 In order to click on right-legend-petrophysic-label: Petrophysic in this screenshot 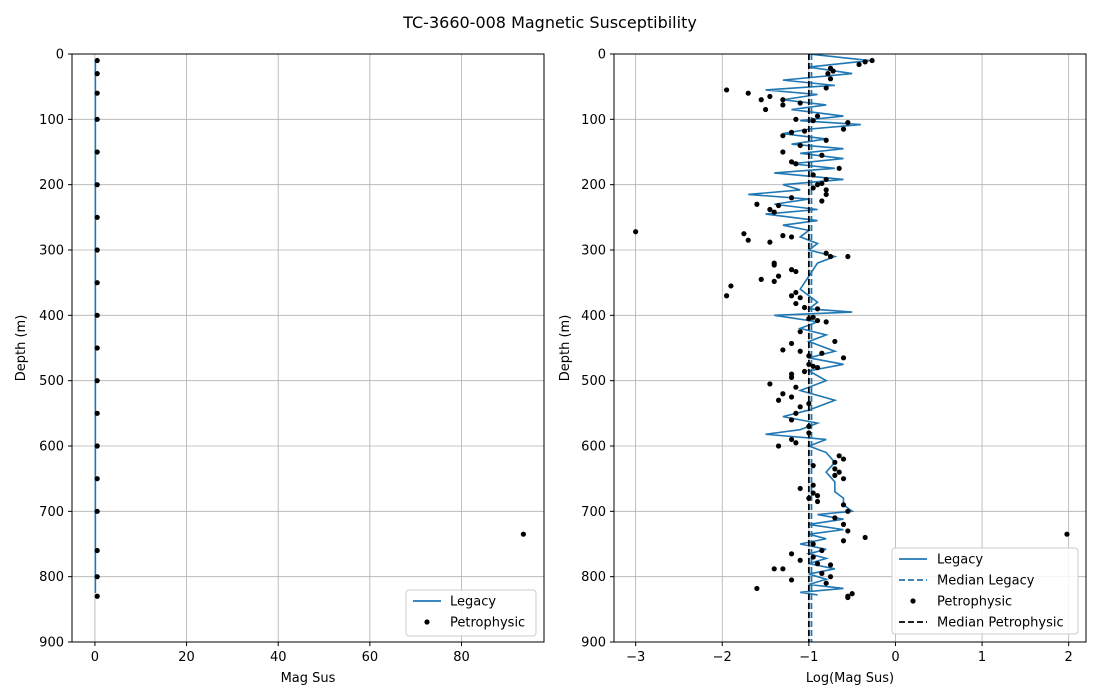, I will do `click(974, 602)`.